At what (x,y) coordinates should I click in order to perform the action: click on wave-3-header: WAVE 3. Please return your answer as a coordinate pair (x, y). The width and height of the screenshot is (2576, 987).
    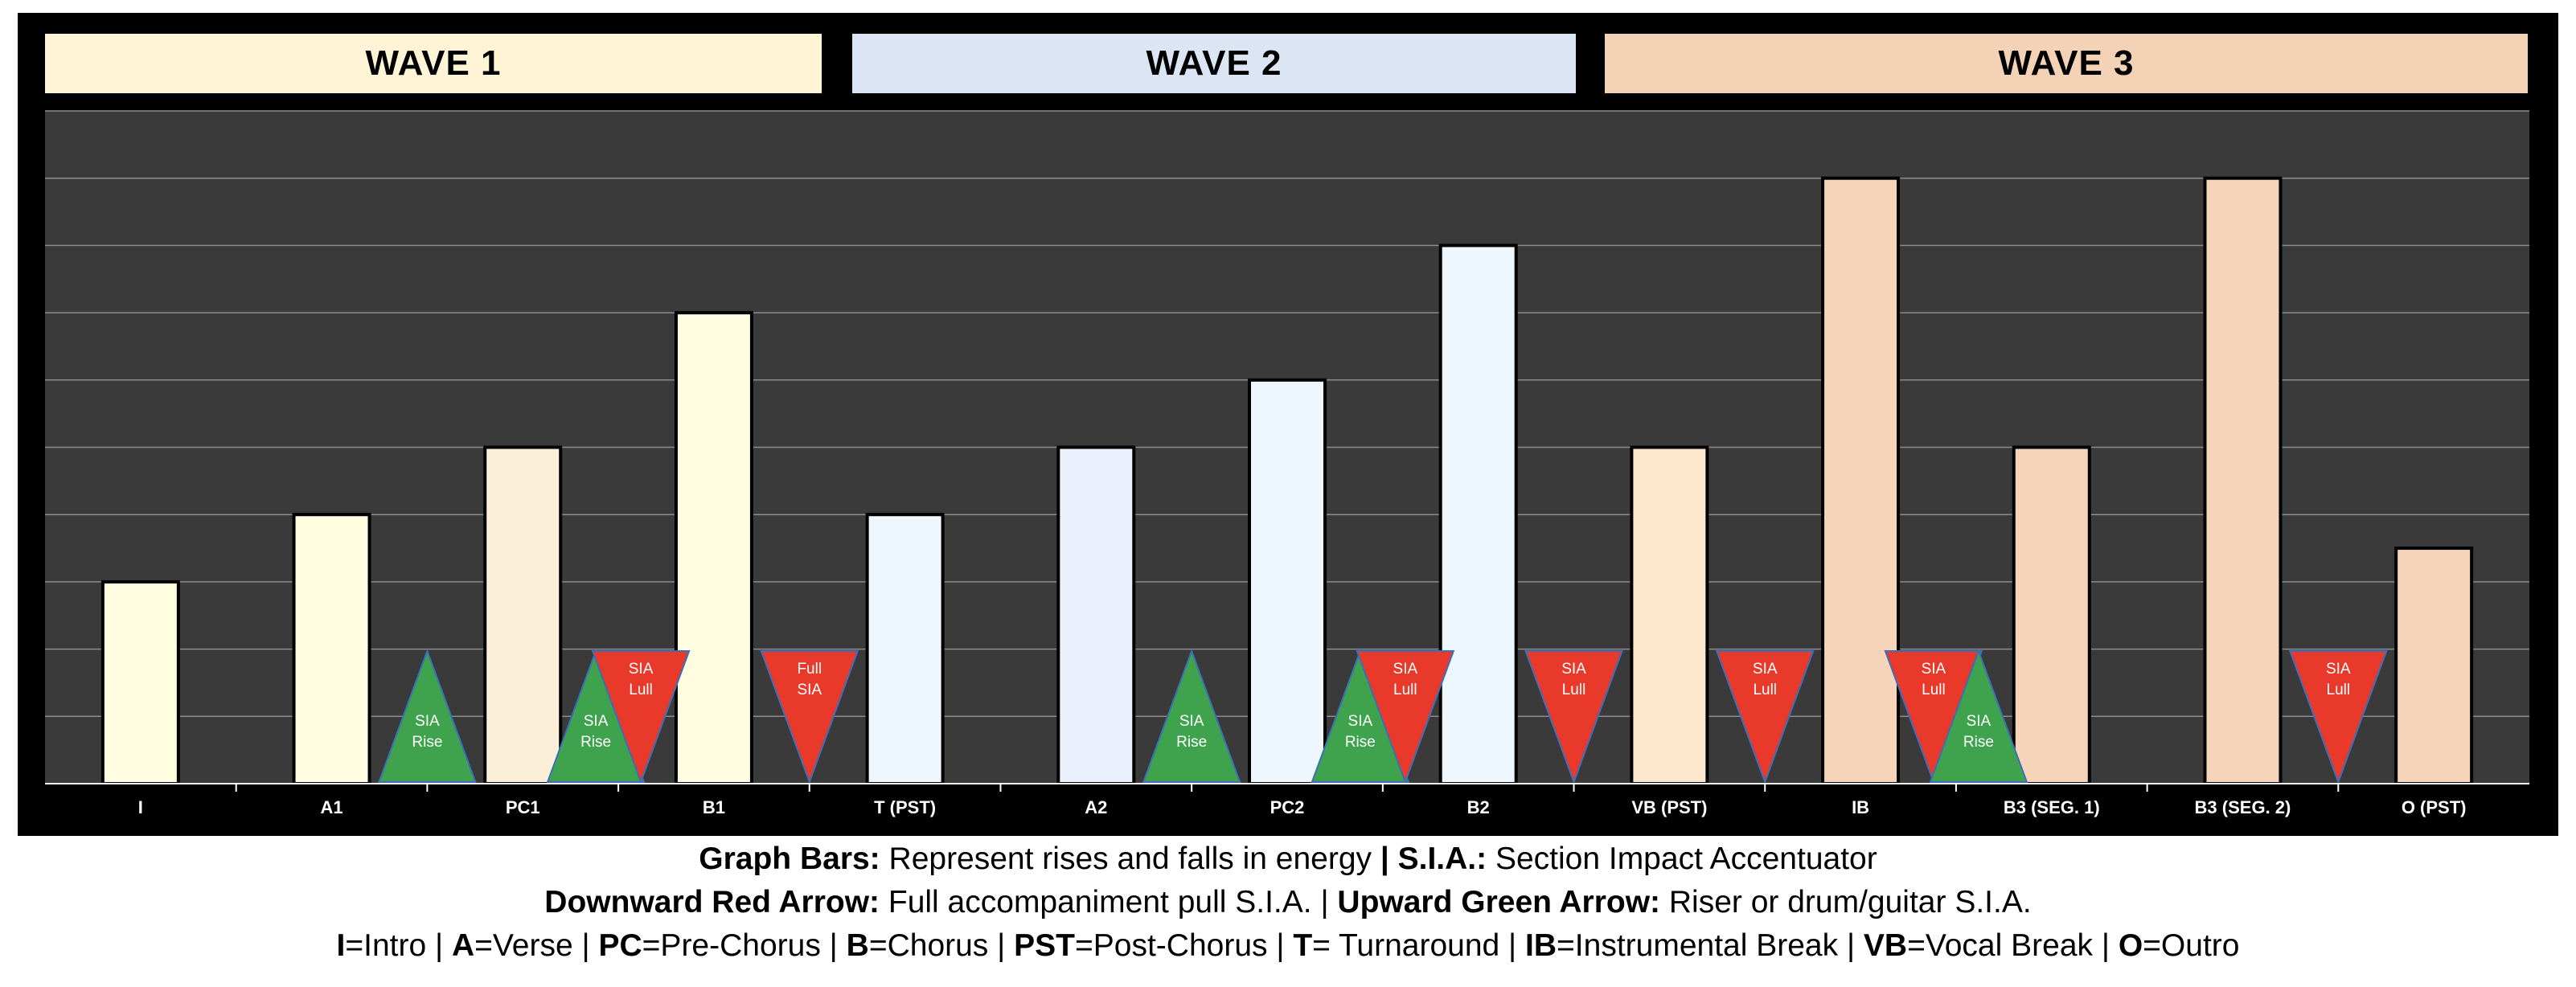
    Looking at the image, I should click on (2066, 64).